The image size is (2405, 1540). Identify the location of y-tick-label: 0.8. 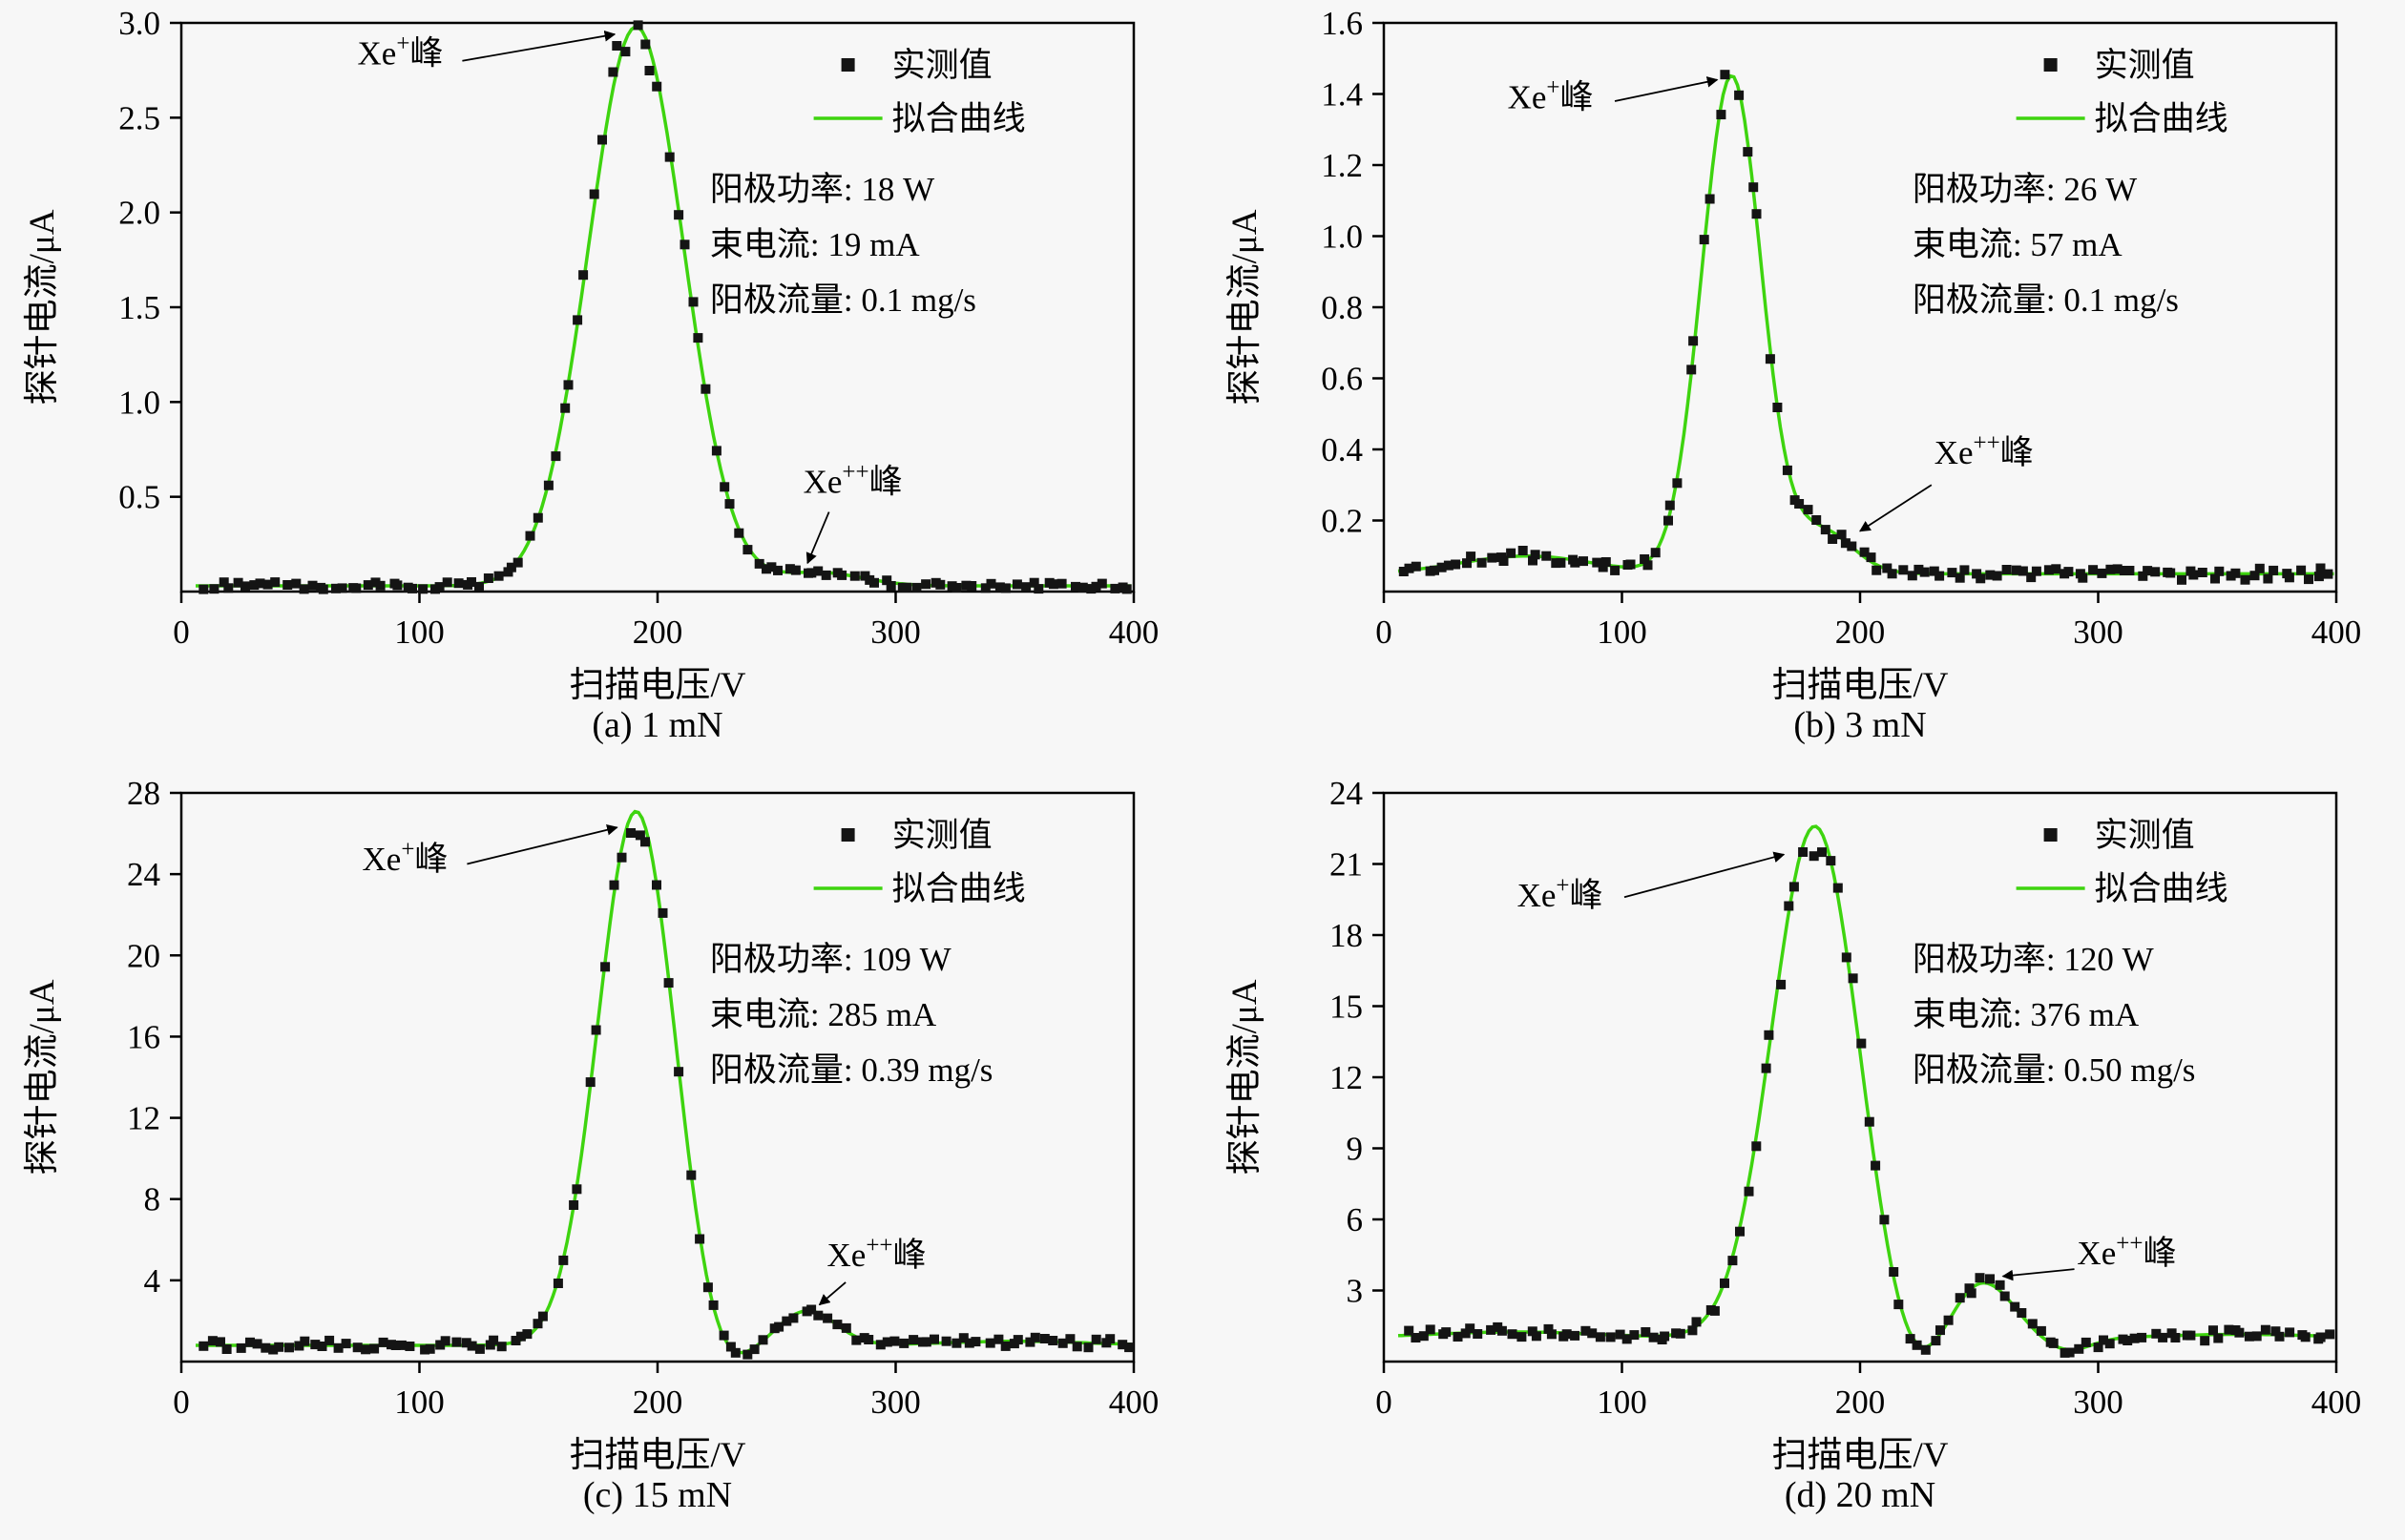
(1342, 308).